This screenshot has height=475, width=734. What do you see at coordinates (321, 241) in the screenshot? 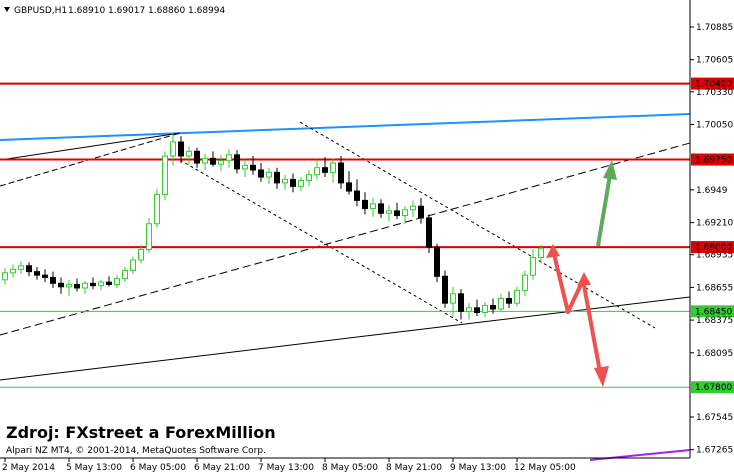
I see `trendline` at bounding box center [321, 241].